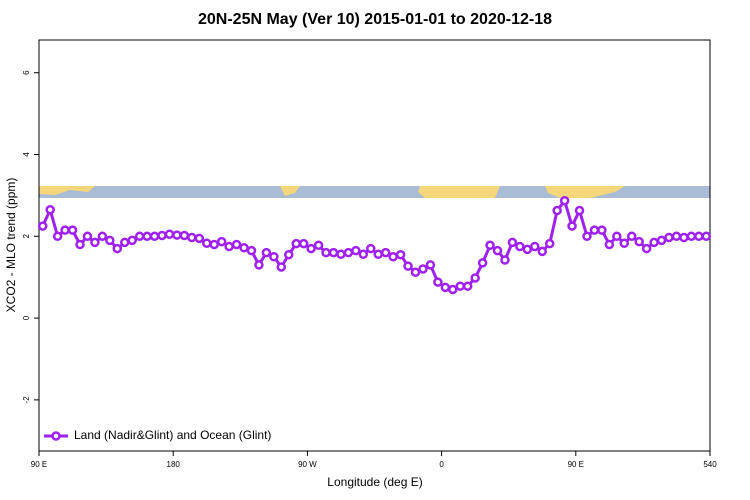 Image resolution: width=750 pixels, height=500 pixels. What do you see at coordinates (576, 464) in the screenshot?
I see `x-tick-label: 90 E` at bounding box center [576, 464].